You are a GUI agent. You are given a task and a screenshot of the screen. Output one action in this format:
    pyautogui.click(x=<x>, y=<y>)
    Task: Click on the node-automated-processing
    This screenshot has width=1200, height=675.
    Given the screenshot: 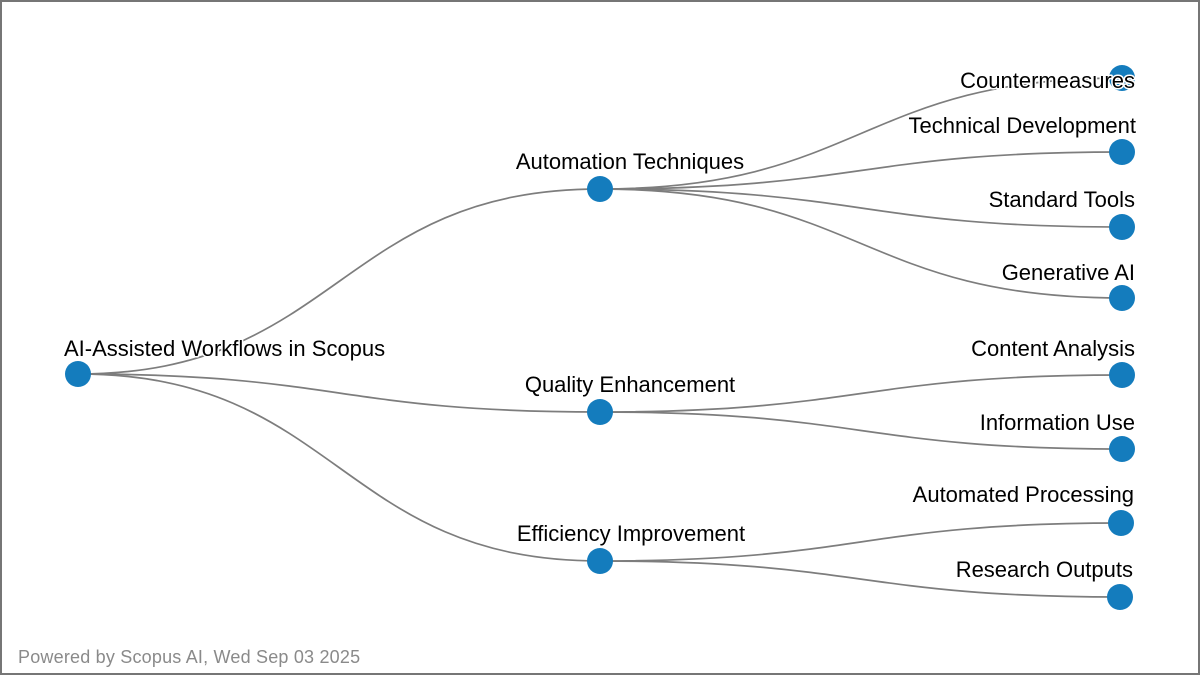 What is the action you would take?
    pyautogui.click(x=1121, y=523)
    